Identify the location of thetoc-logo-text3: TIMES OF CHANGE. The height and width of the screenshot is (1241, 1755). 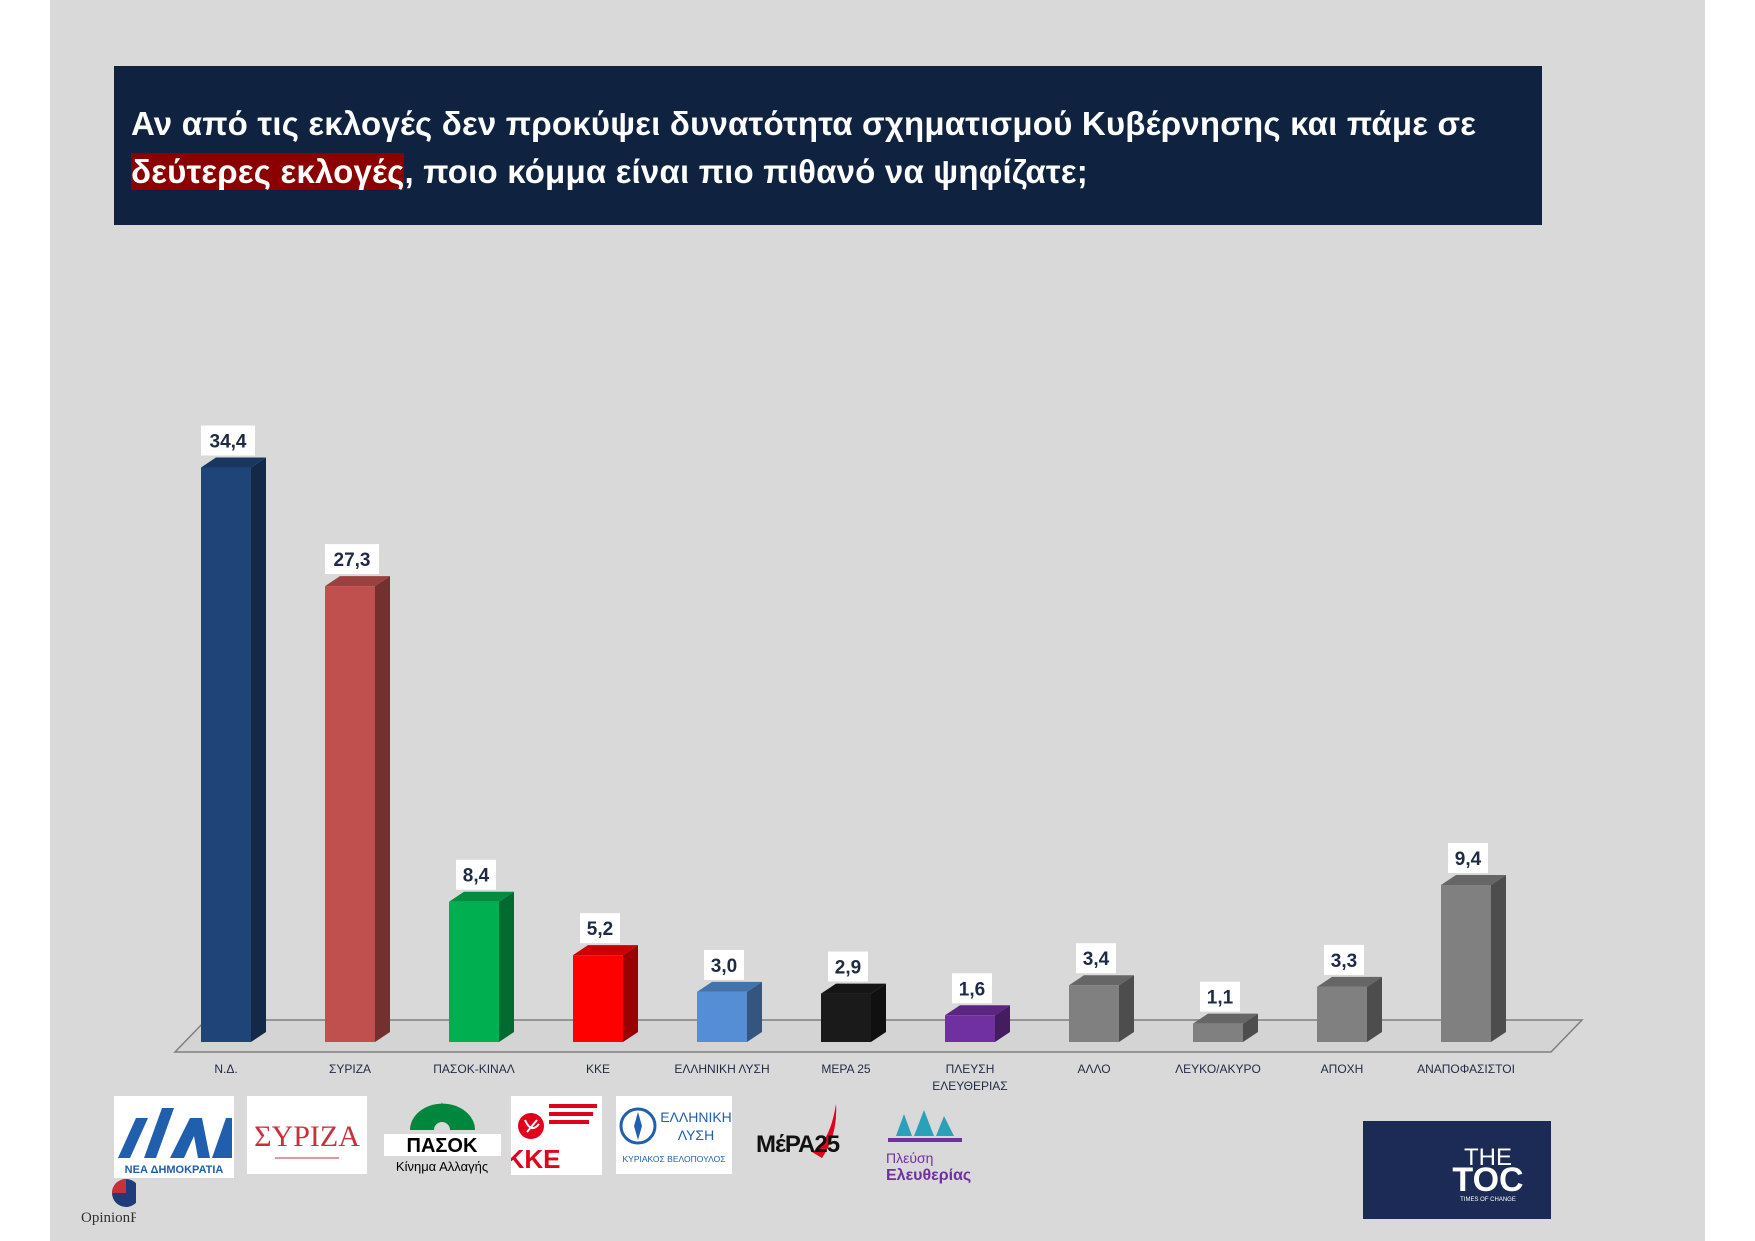
(1488, 1200).